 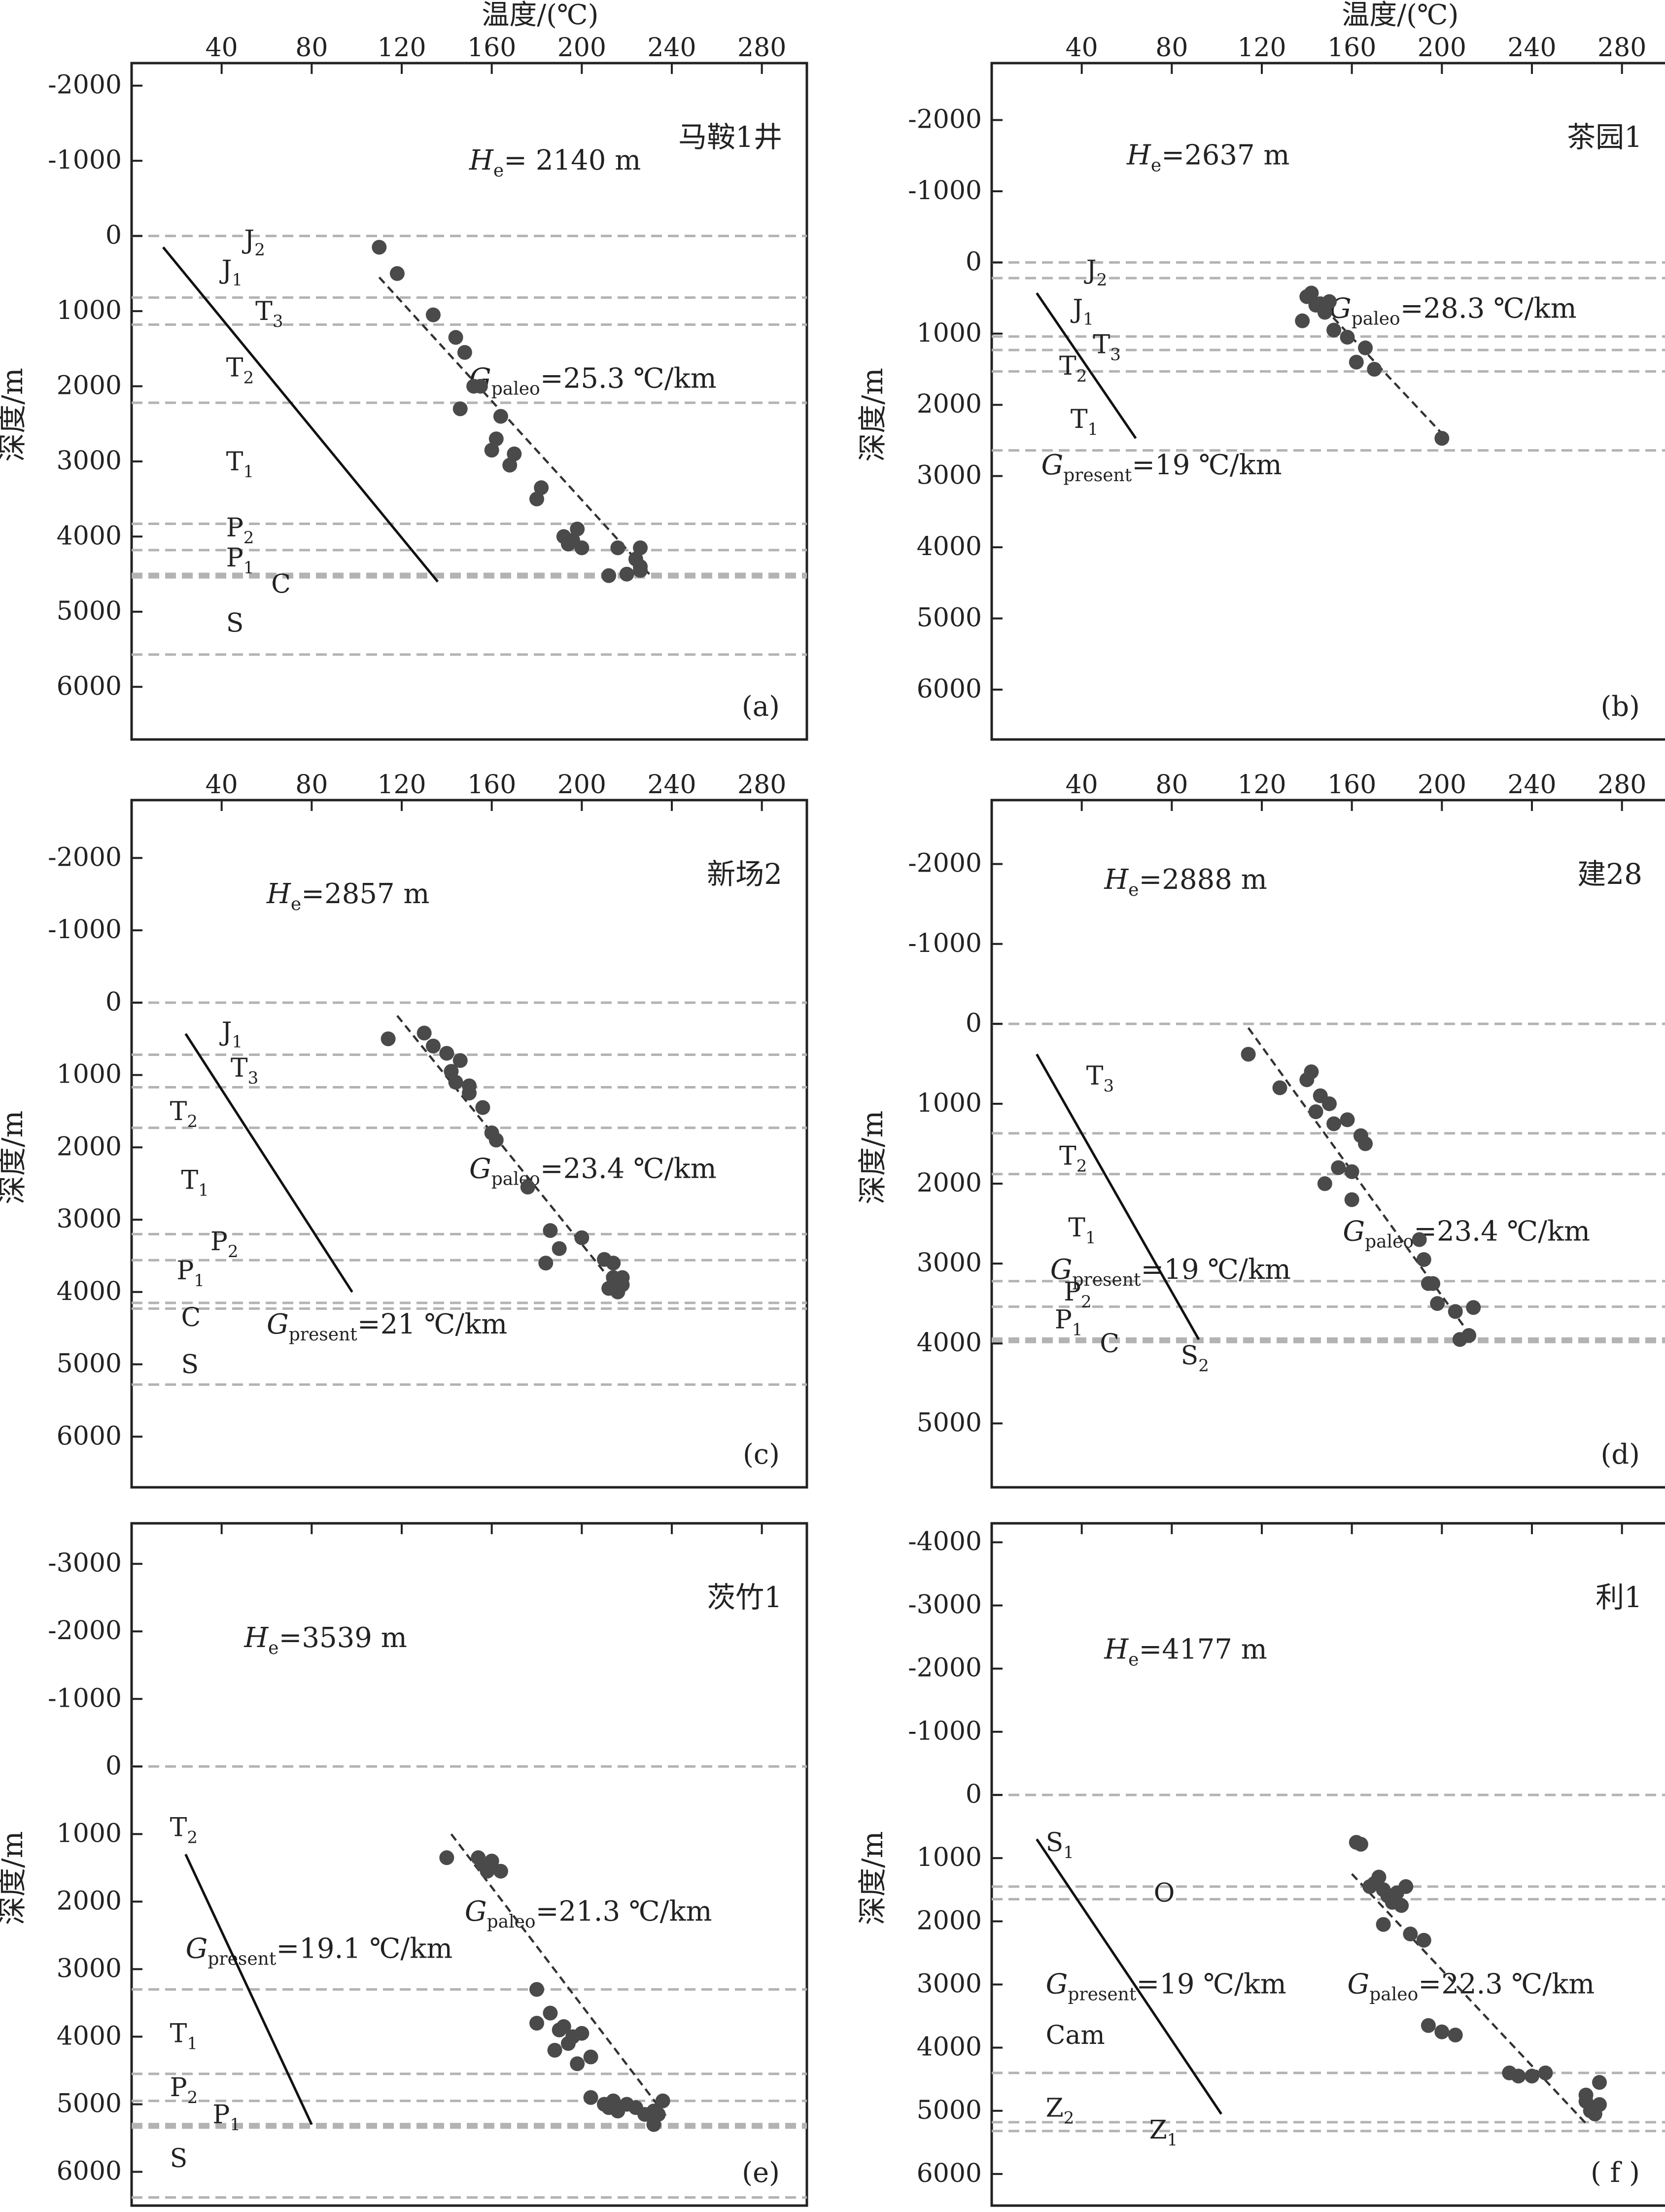 What do you see at coordinates (628, 378) in the screenshot?
I see `paleo-gradient-value: =25.3 ℃/km` at bounding box center [628, 378].